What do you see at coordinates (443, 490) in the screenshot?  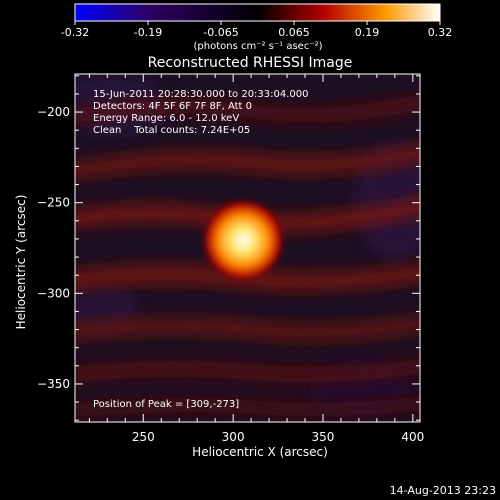 I see `footer-timestamp: 14-Aug-2013 23:23` at bounding box center [443, 490].